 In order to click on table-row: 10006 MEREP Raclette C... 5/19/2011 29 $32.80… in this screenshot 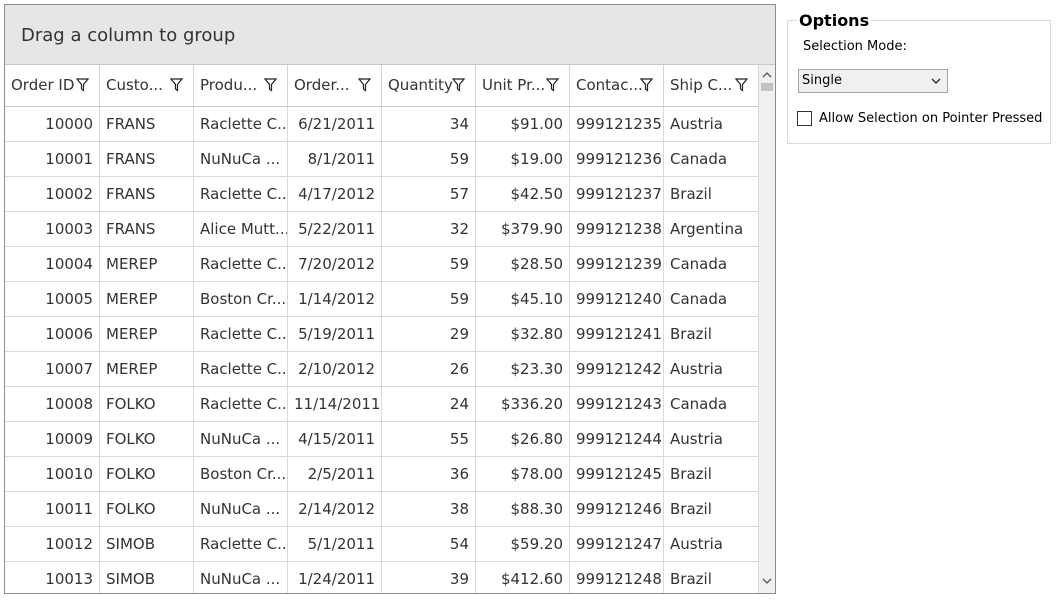, I will do `click(382, 334)`.